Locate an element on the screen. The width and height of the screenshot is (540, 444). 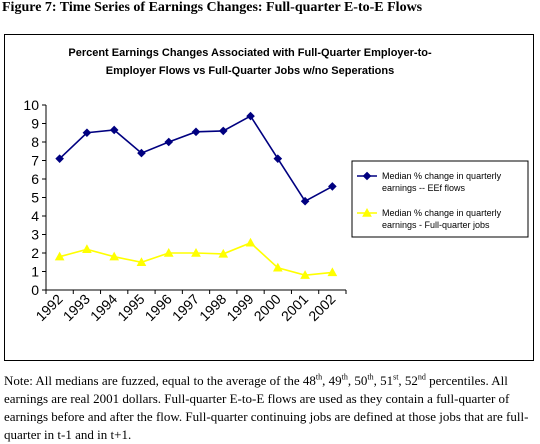
x-tick-label: 2000 is located at coordinates (267, 307).